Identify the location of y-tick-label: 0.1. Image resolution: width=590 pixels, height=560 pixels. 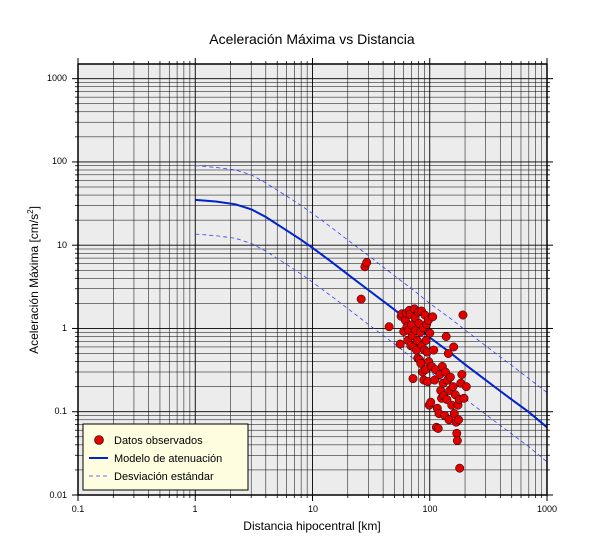
(60, 411).